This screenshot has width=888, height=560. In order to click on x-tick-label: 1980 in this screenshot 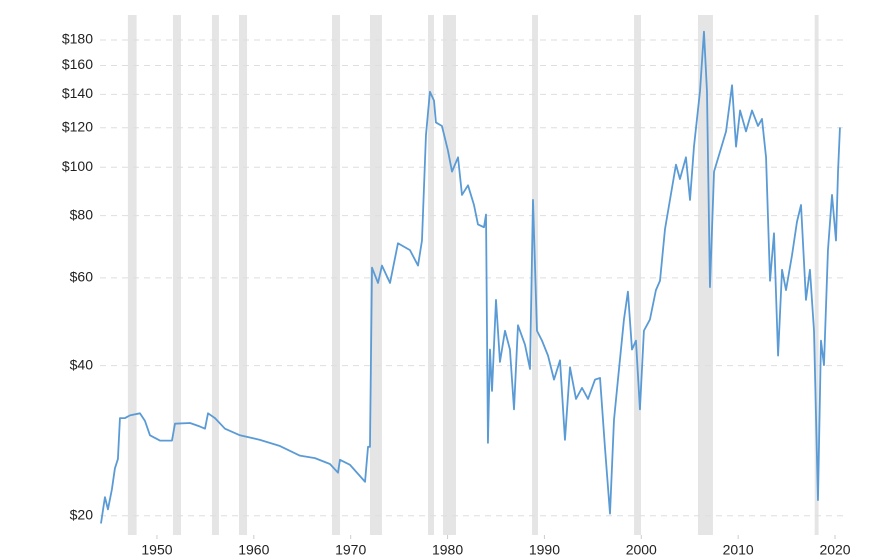, I will do `click(447, 550)`.